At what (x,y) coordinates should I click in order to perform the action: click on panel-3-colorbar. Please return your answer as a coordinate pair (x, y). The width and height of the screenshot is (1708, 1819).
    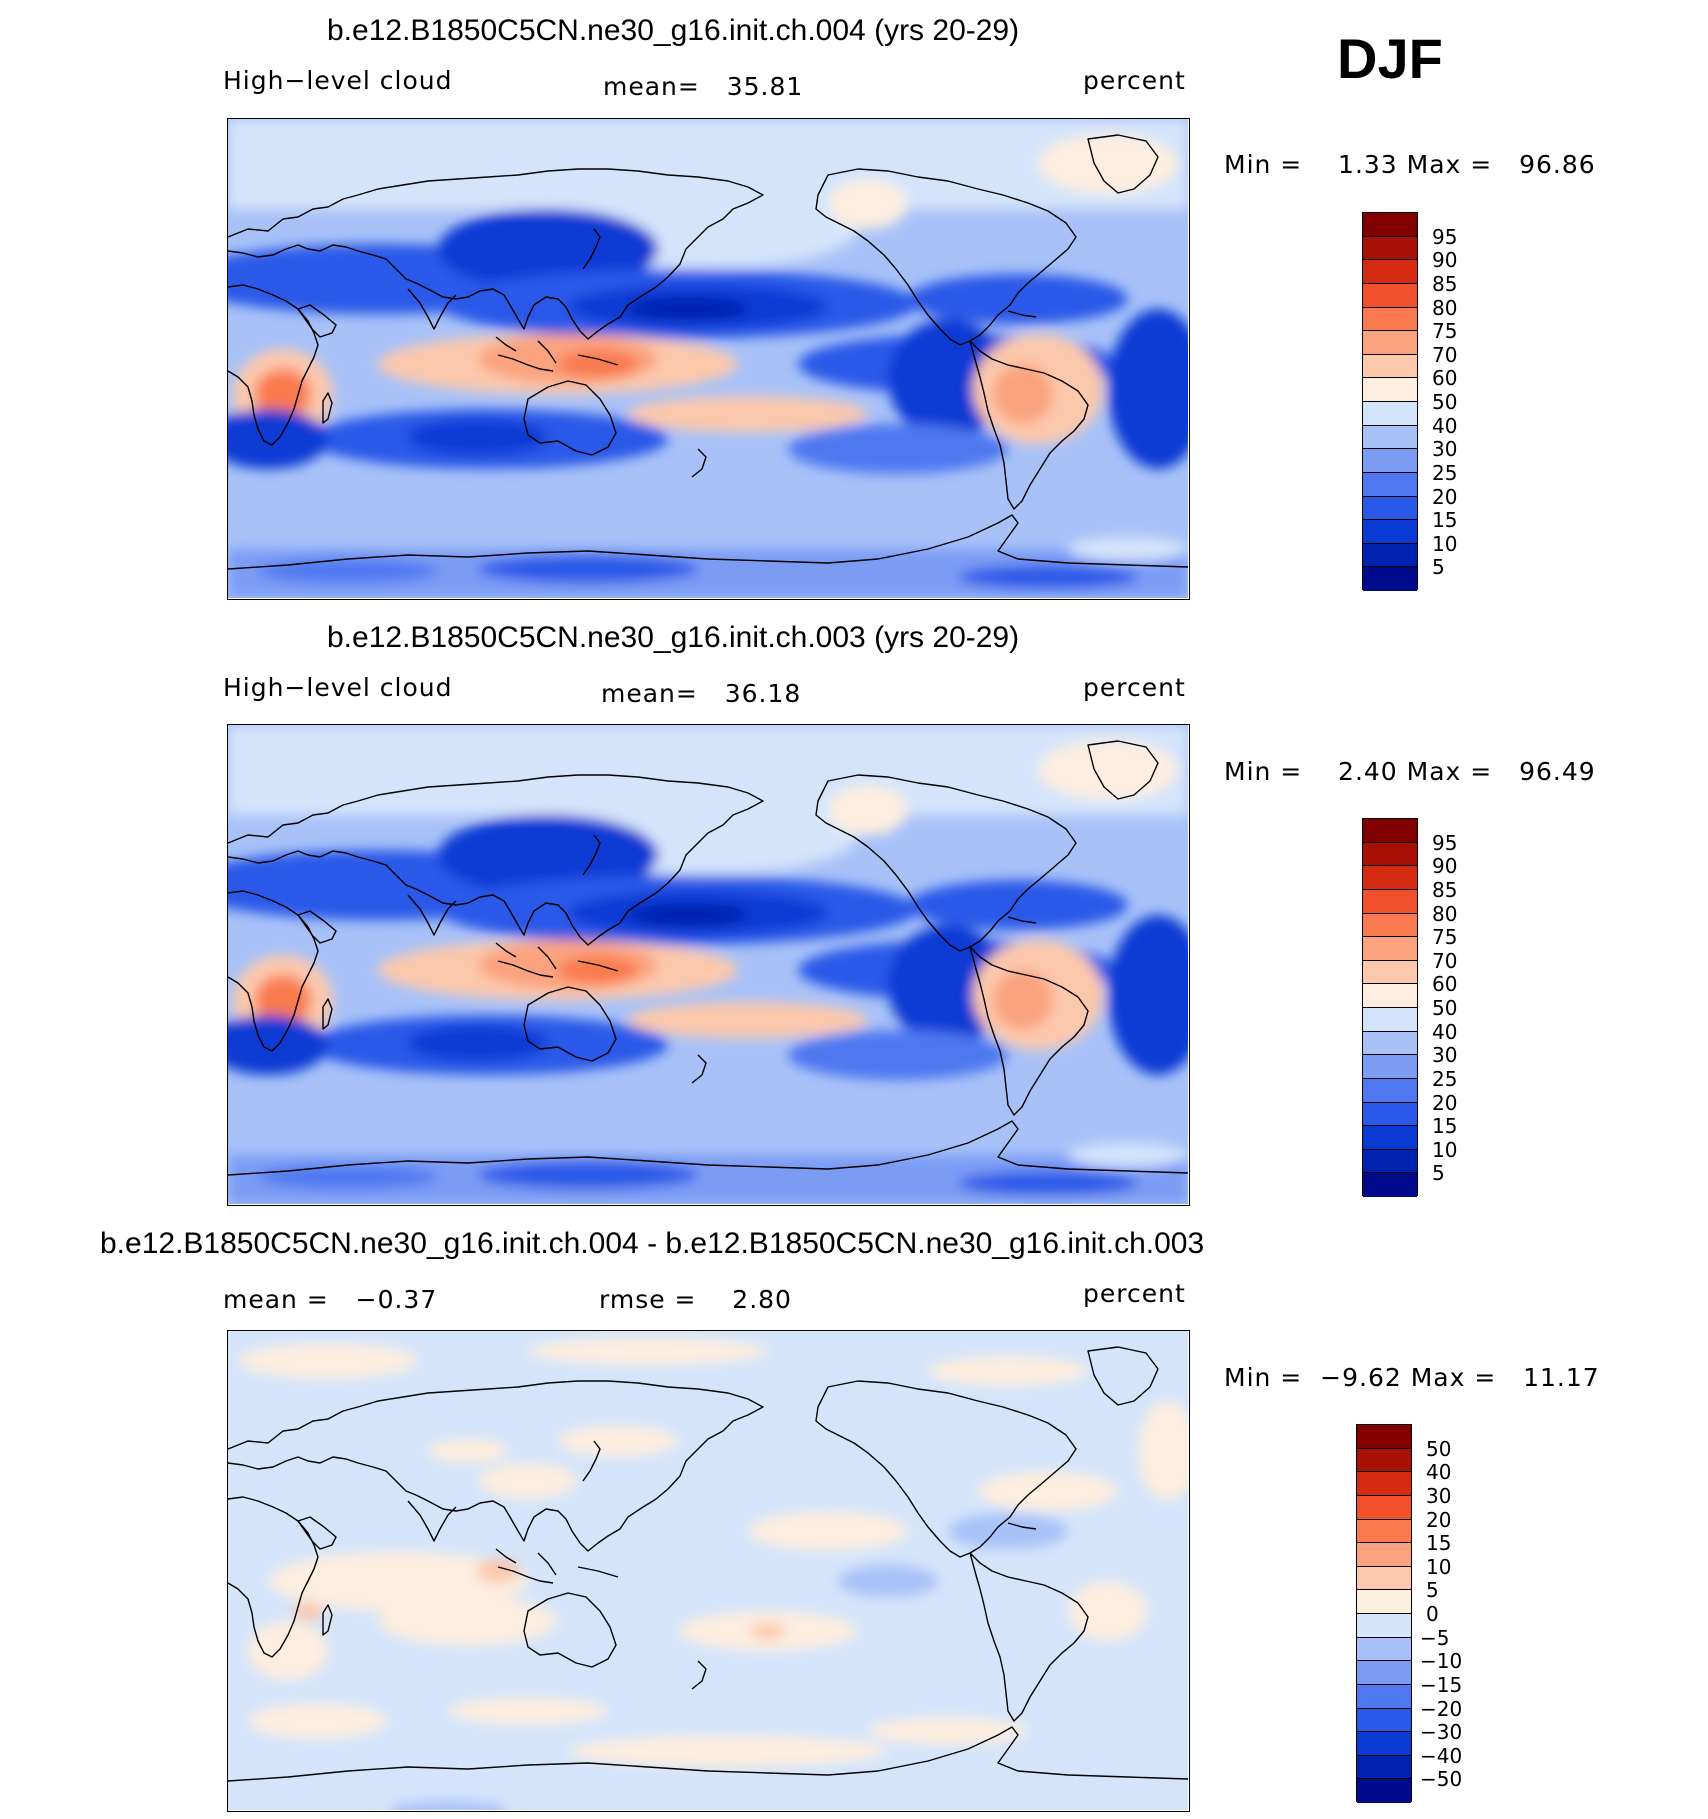
    Looking at the image, I should click on (1384, 1613).